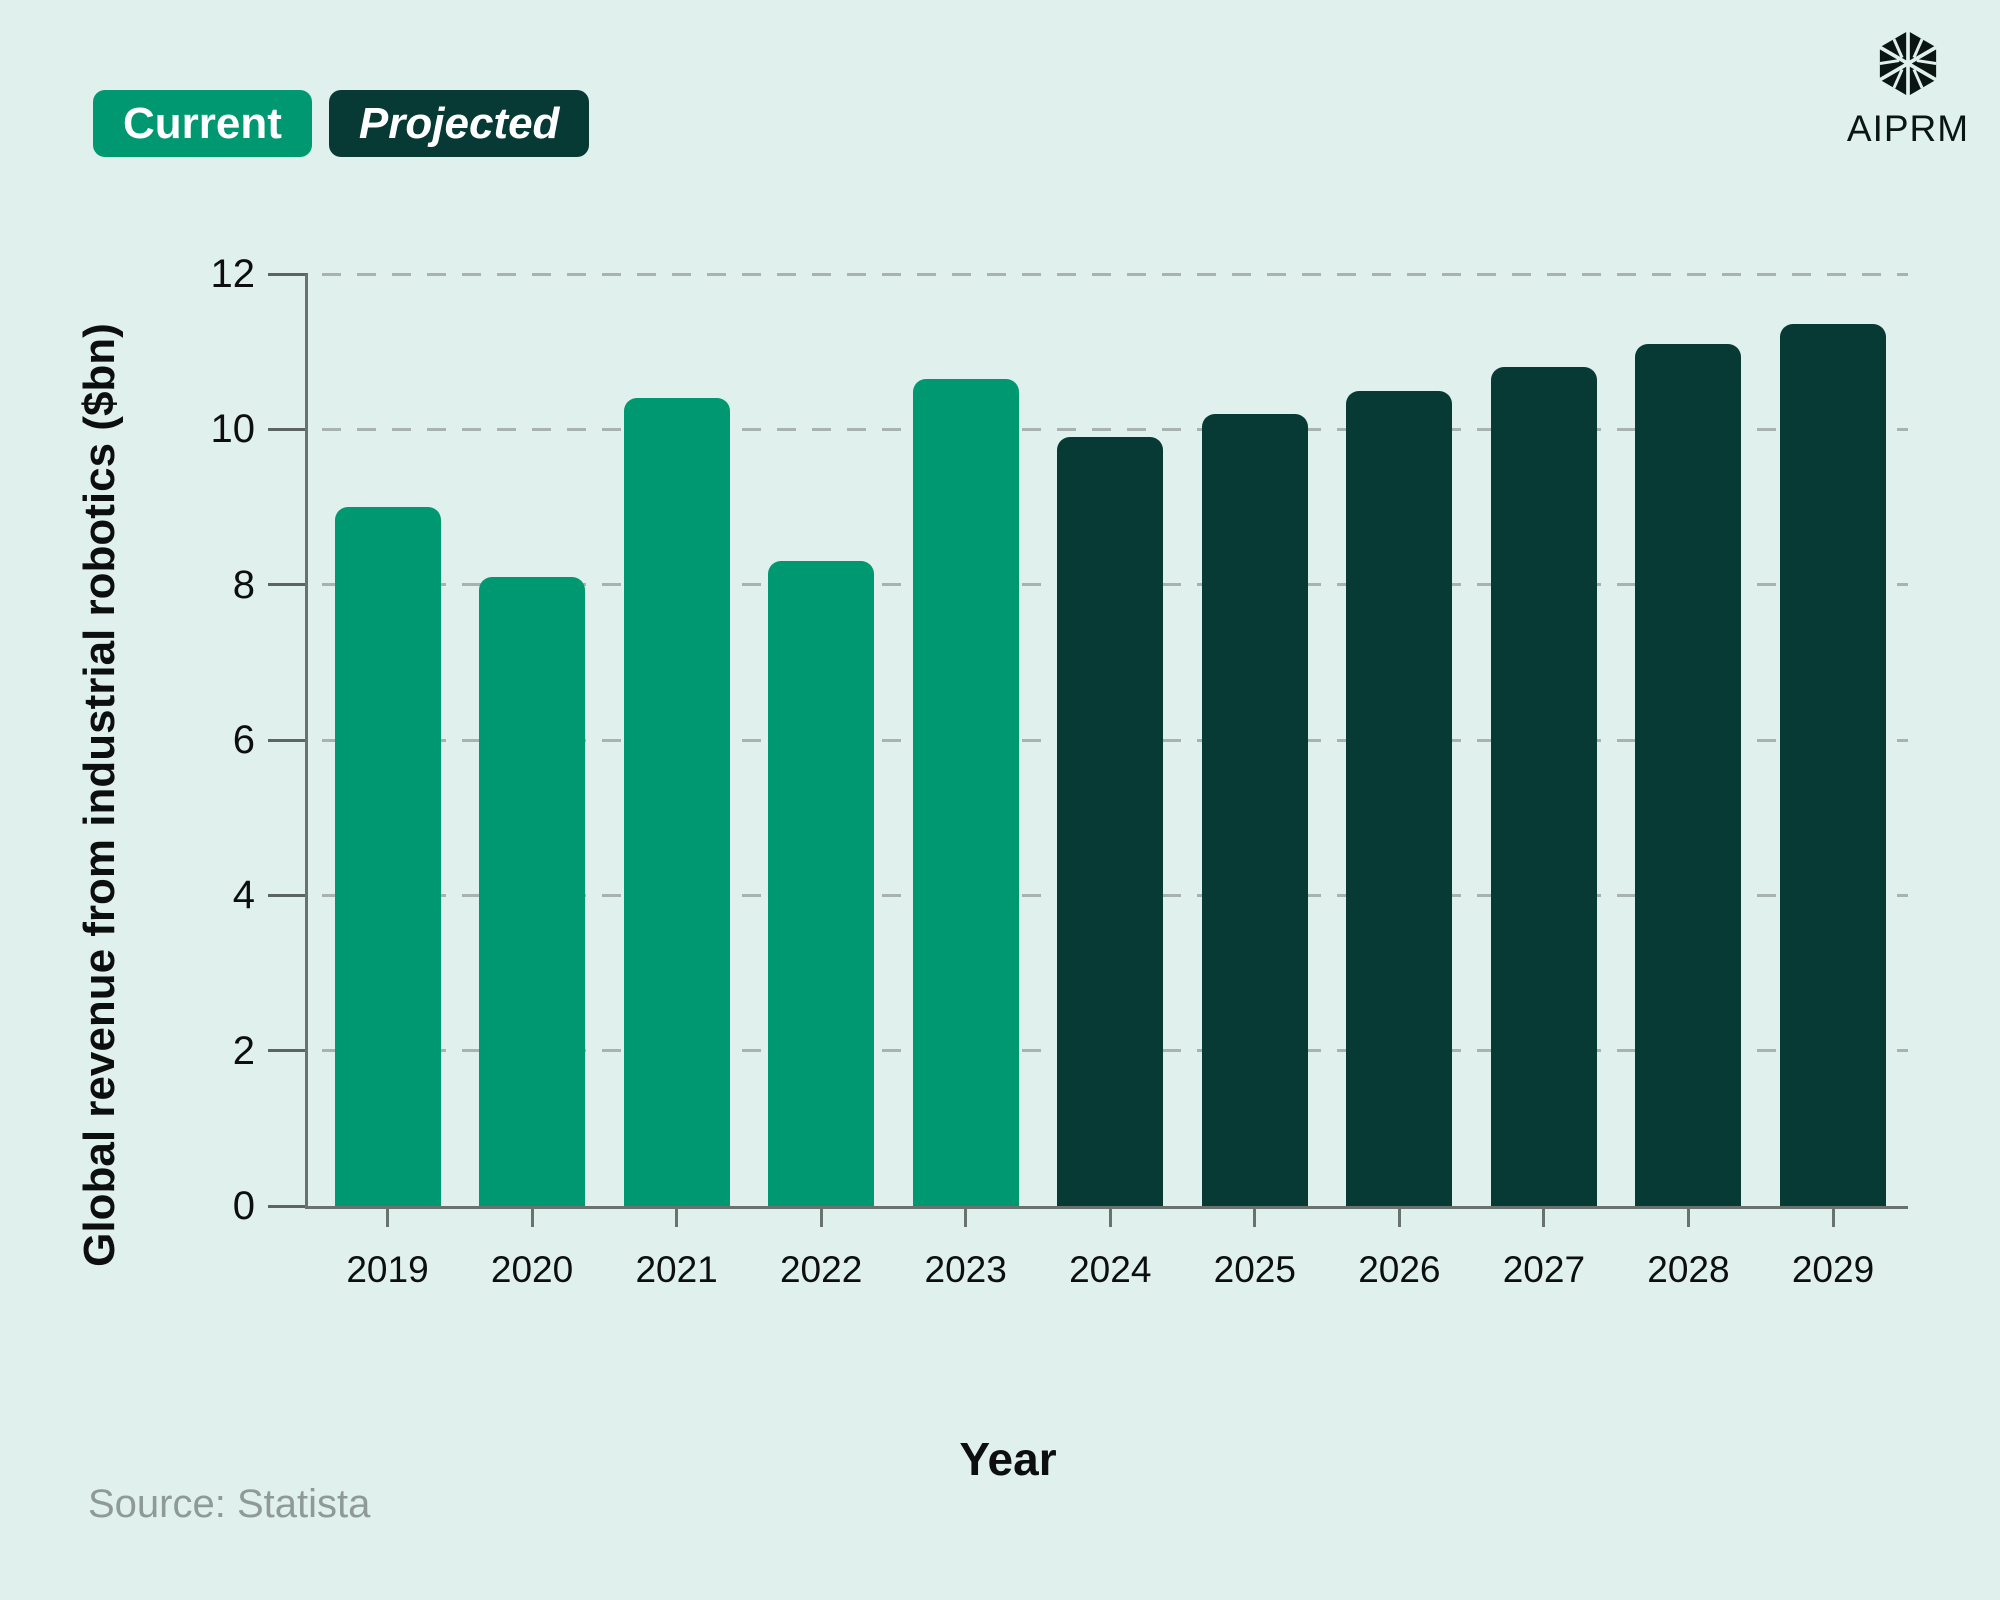 The height and width of the screenshot is (1600, 2000). I want to click on x-tick-label-2020: 2020, so click(532, 1269).